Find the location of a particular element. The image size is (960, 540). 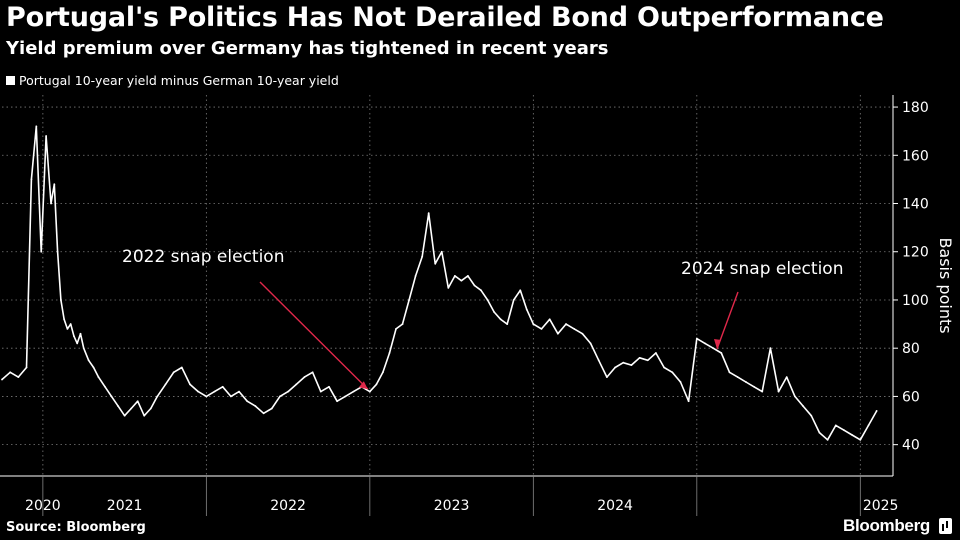

y-tick-label-80: 80 is located at coordinates (911, 349).